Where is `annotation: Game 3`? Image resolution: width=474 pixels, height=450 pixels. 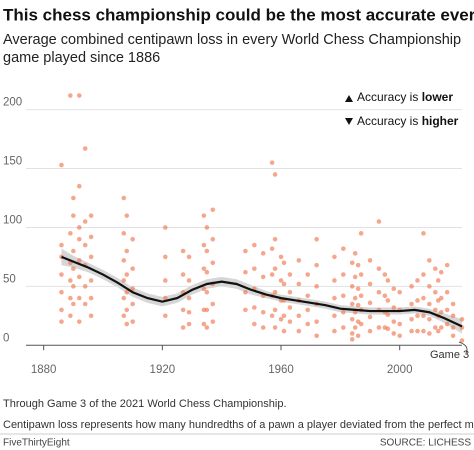
annotation: Game 3 is located at coordinates (449, 355).